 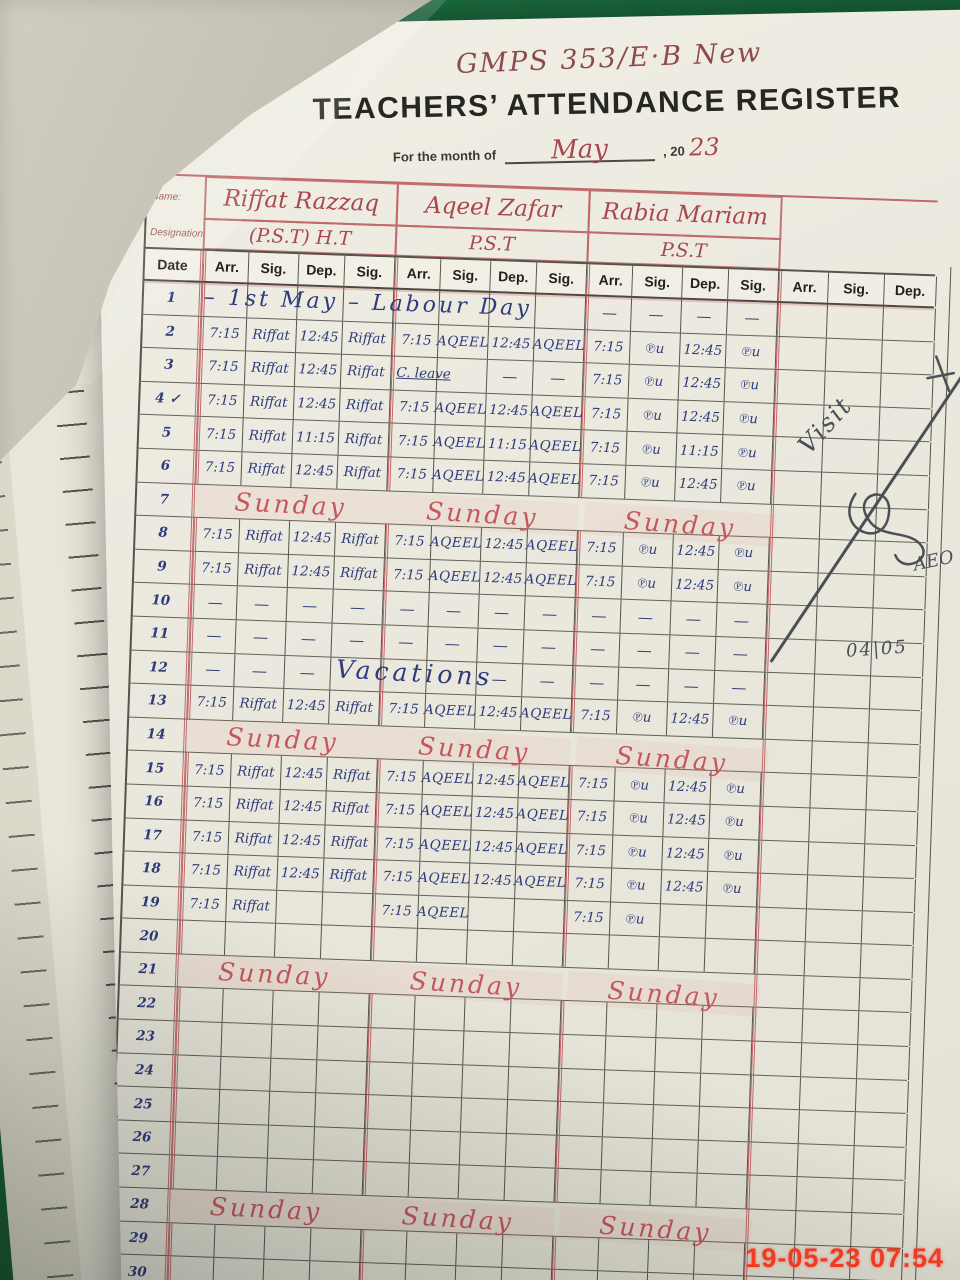 What do you see at coordinates (418, 273) in the screenshot?
I see `column-header-arr: Arr.` at bounding box center [418, 273].